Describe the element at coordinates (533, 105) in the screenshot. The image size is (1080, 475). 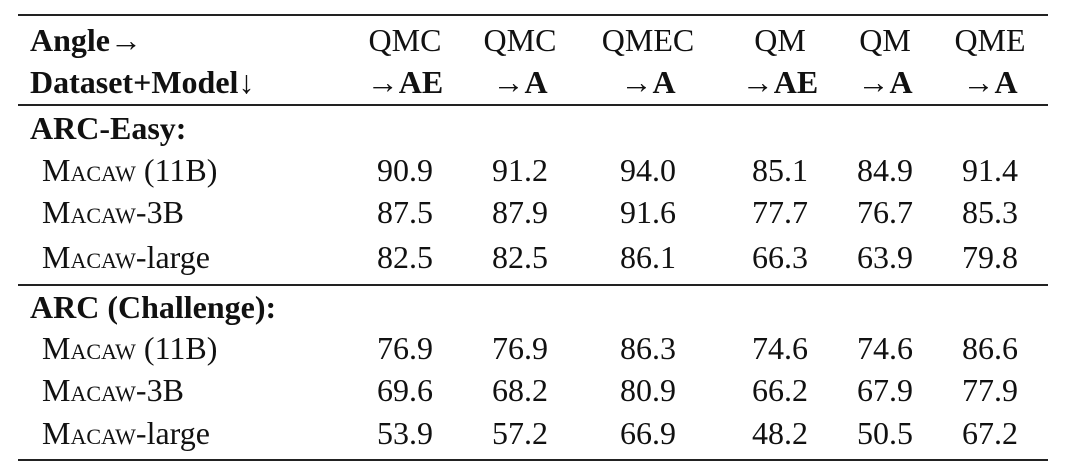
I see `header-rule` at that location.